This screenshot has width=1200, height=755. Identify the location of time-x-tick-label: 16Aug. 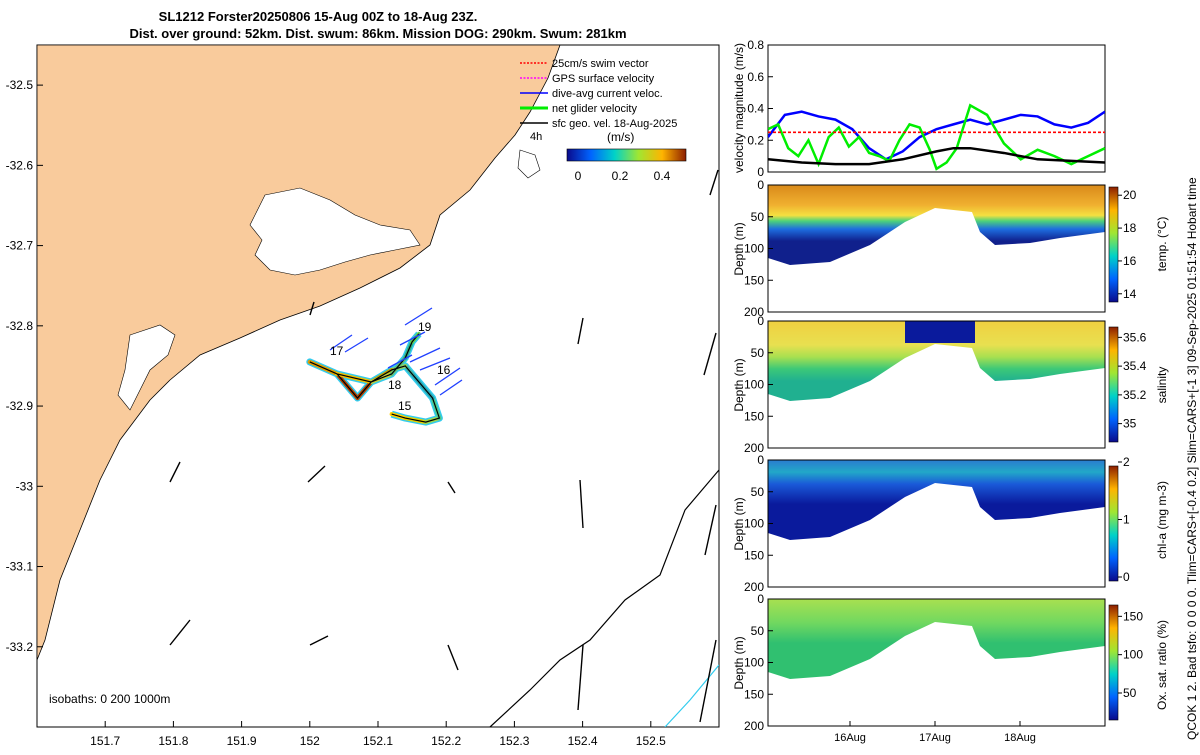
(850, 738).